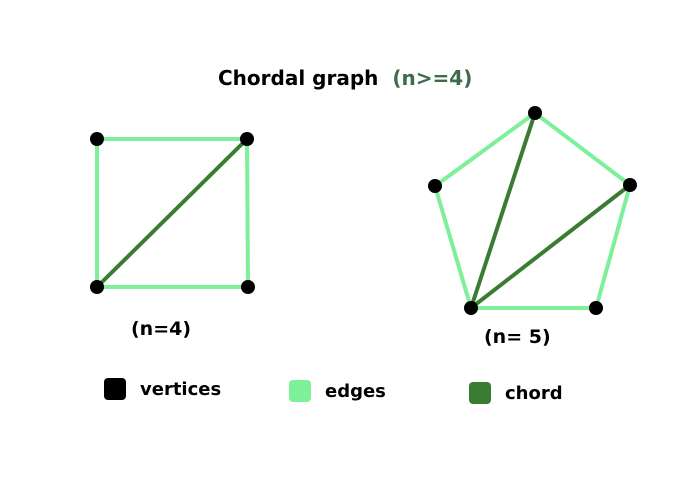  I want to click on vertices-swatch, so click(115, 389).